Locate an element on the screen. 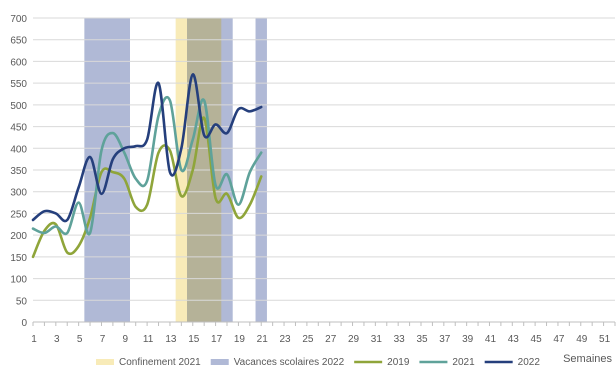 The image size is (616, 367). x-tick-label: 37 is located at coordinates (445, 339).